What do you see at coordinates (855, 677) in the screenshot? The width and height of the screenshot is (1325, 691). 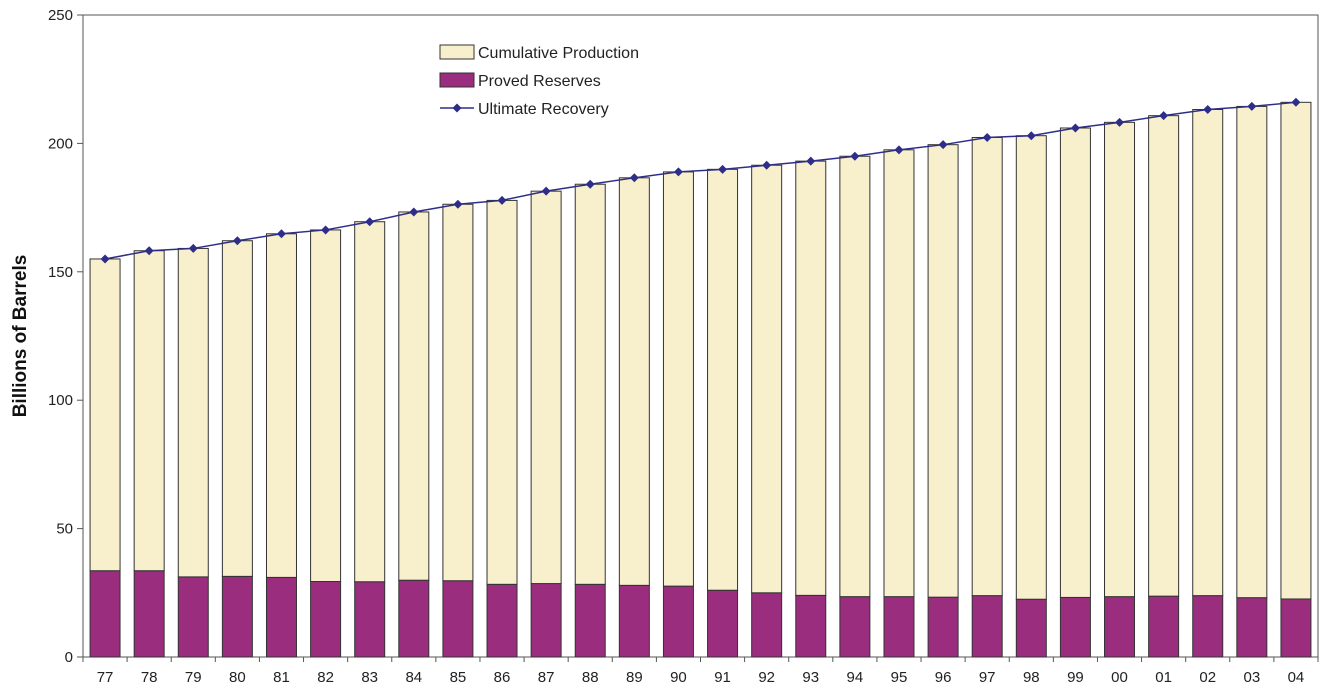 I see `x-tick-label: 94` at bounding box center [855, 677].